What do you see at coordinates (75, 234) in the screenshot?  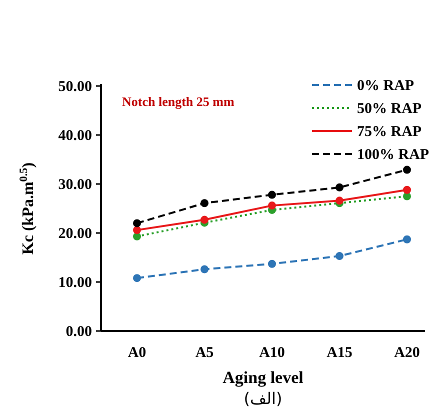 I see `y-tick-label: 20.00` at bounding box center [75, 234].